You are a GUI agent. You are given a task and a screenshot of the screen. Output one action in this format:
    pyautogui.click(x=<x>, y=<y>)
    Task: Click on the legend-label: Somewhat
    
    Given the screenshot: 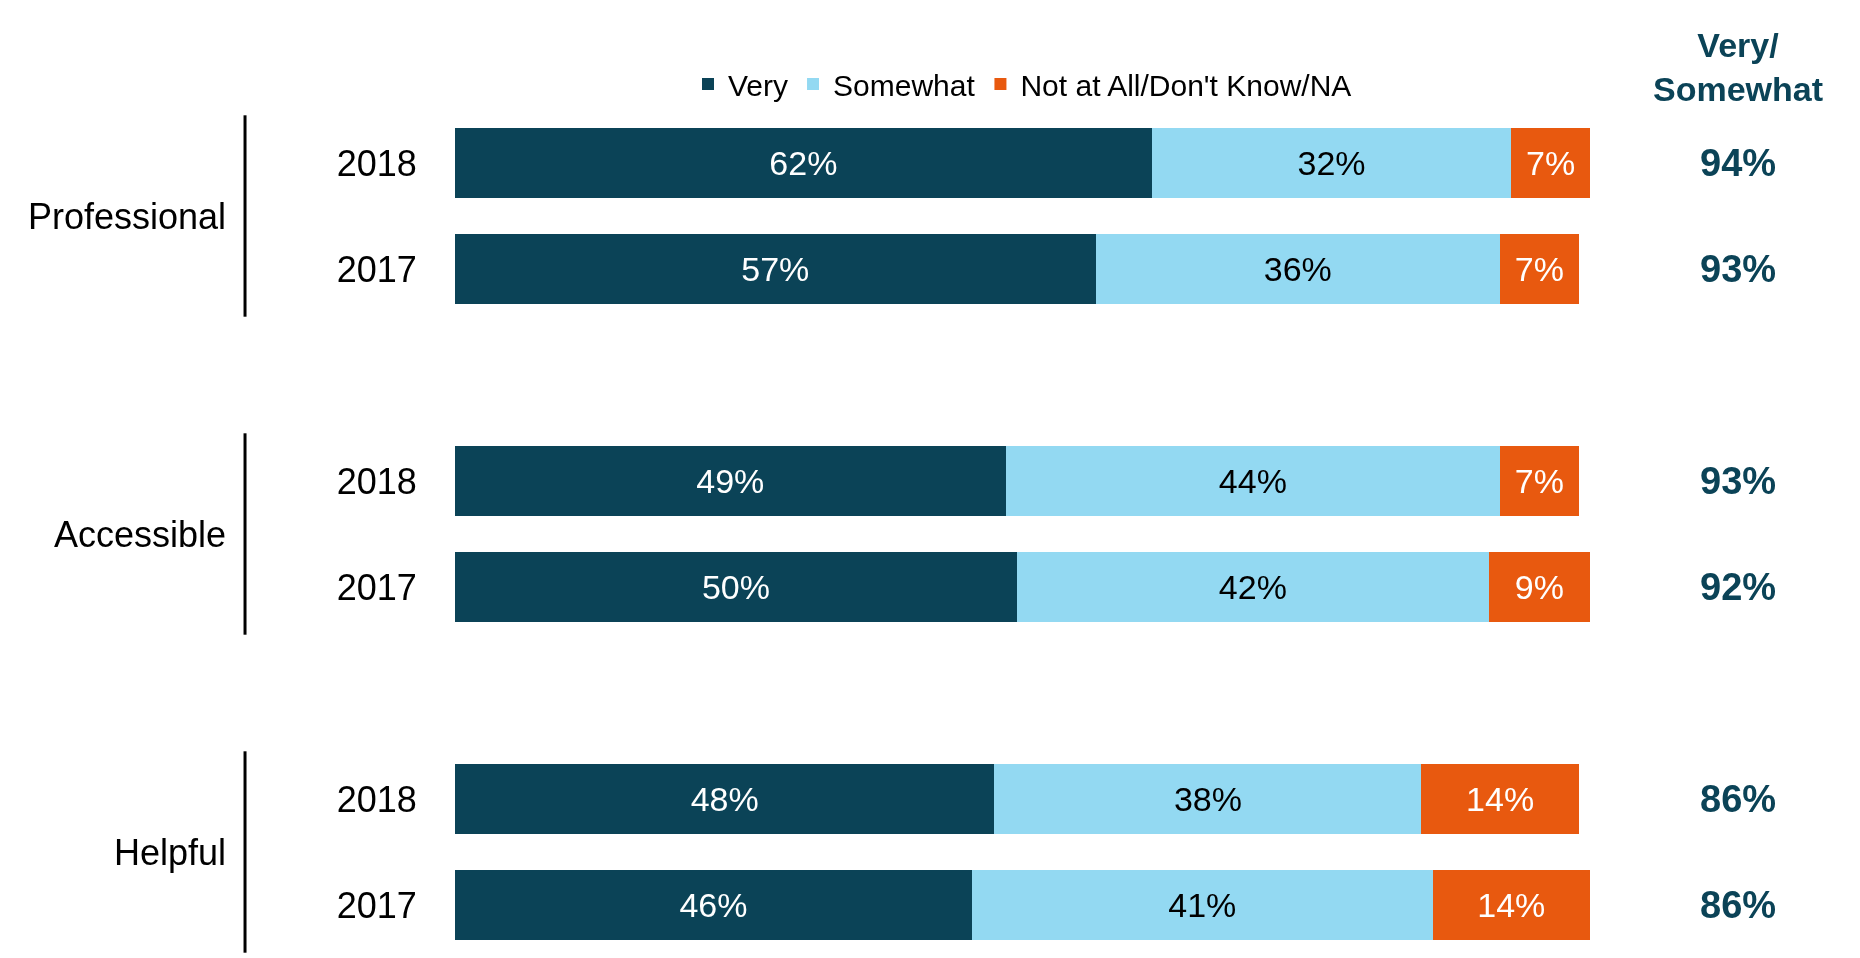 What is the action you would take?
    pyautogui.click(x=904, y=85)
    